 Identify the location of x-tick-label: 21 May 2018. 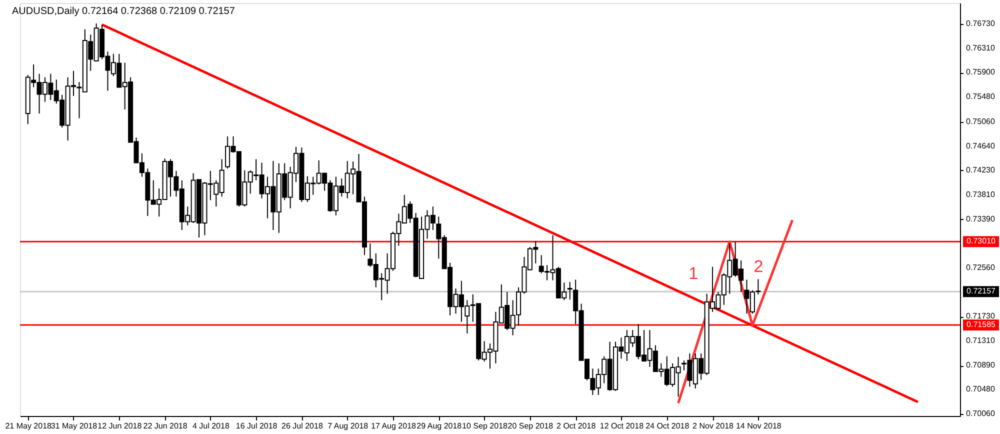
(28, 426).